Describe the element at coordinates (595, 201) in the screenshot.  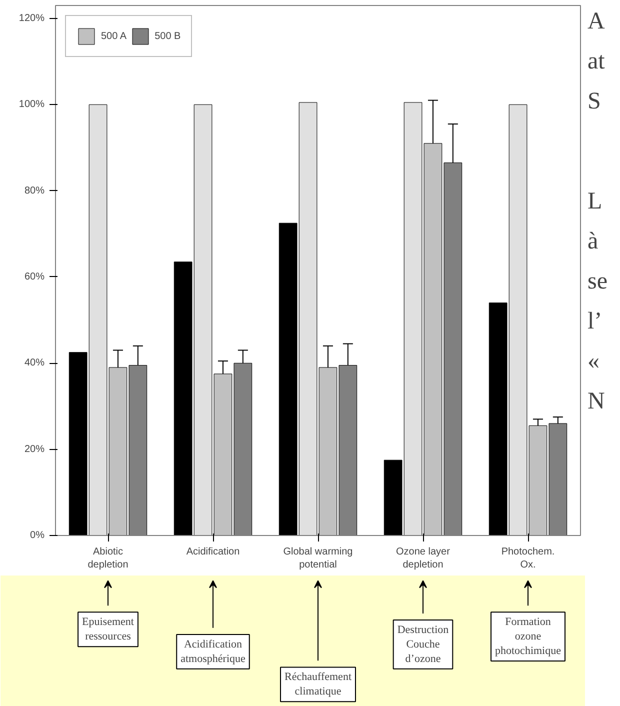
I see `text: L` at that location.